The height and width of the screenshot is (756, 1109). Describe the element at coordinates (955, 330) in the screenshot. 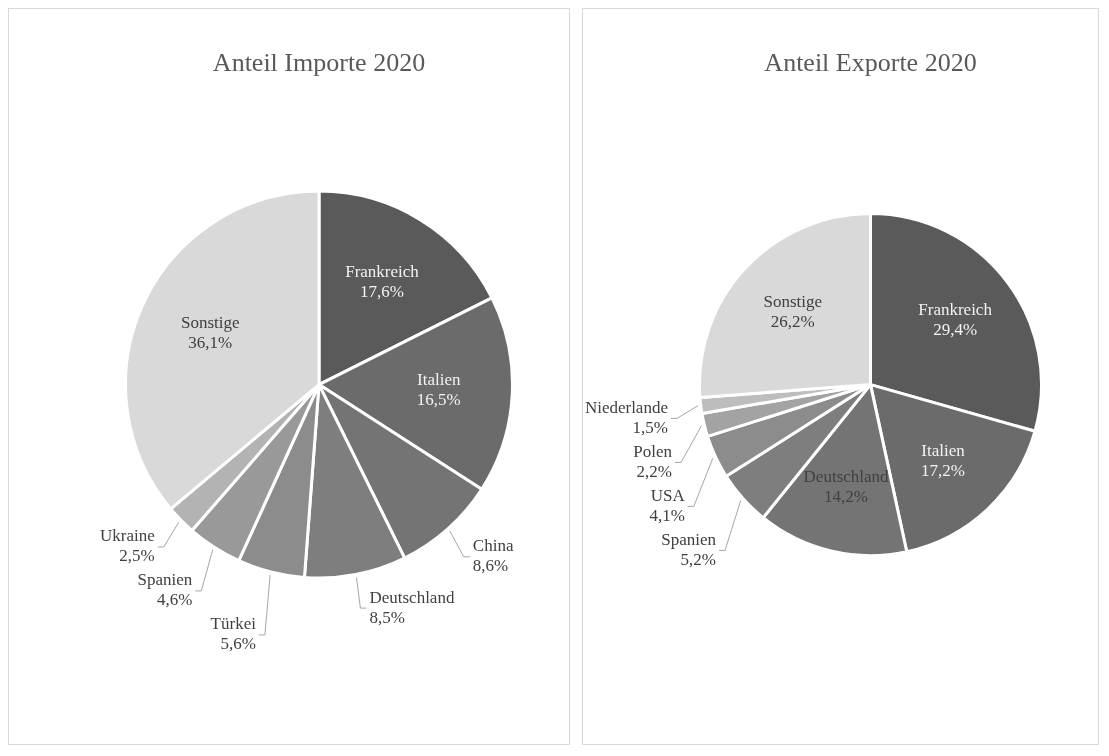

I see `data-label: 29,4%` at that location.